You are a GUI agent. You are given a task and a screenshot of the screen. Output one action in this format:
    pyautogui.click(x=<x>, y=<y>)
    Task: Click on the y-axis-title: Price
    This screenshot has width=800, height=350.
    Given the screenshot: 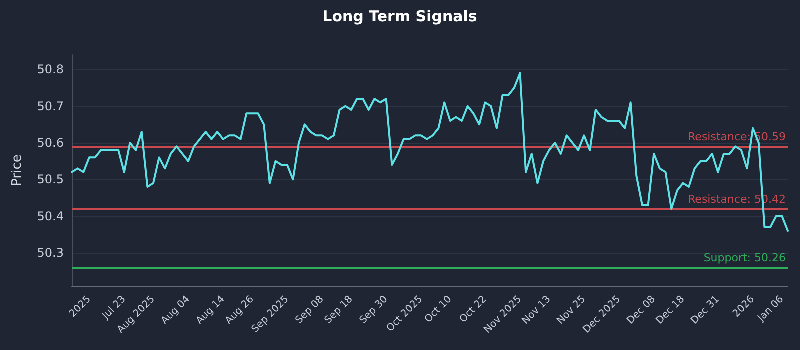 What is the action you would take?
    pyautogui.click(x=17, y=170)
    